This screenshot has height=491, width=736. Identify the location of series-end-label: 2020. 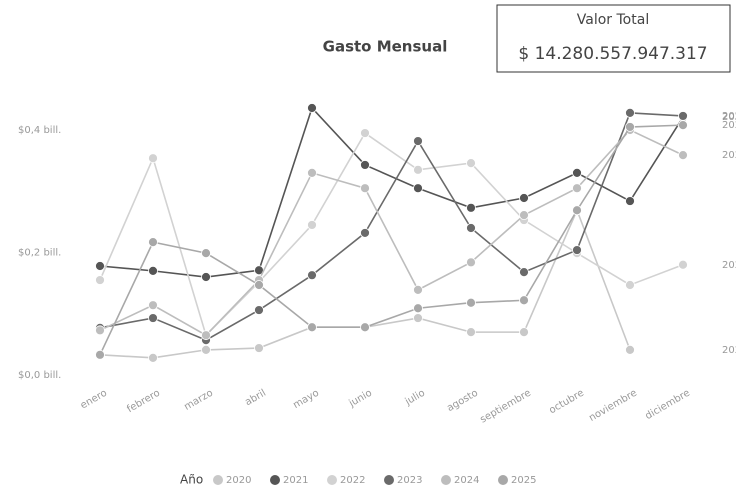
(729, 350).